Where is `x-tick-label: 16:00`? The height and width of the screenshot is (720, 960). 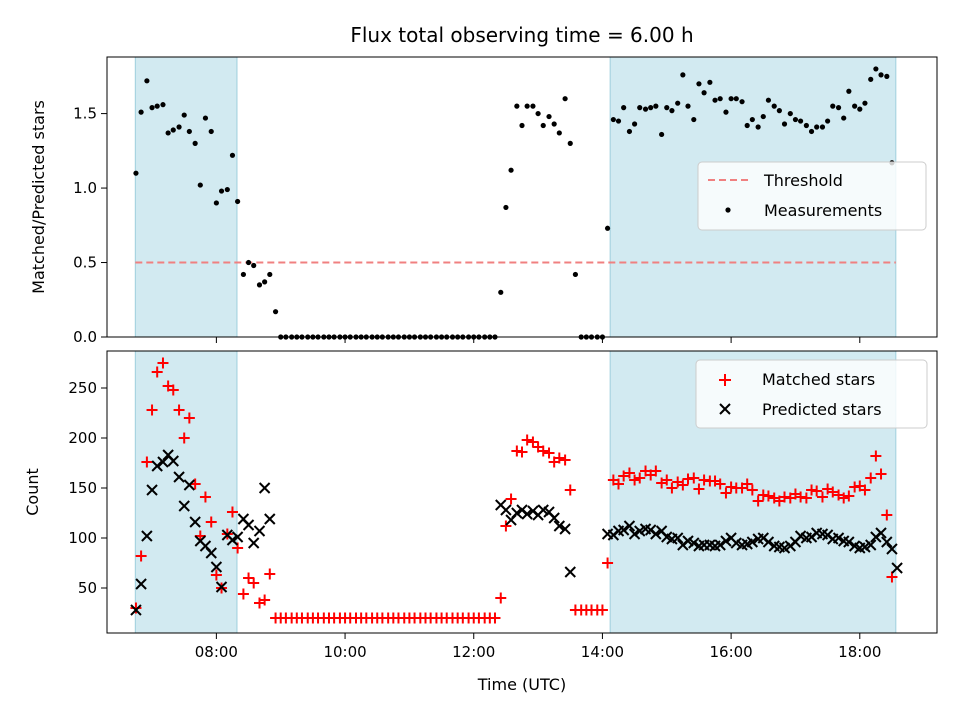
x-tick-label: 16:00 is located at coordinates (730, 652).